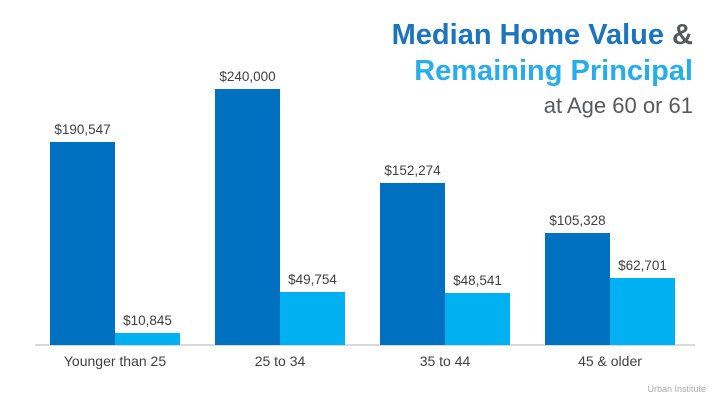 This screenshot has height=405, width=720. I want to click on title-main-text: Median Home Value, so click(527, 35).